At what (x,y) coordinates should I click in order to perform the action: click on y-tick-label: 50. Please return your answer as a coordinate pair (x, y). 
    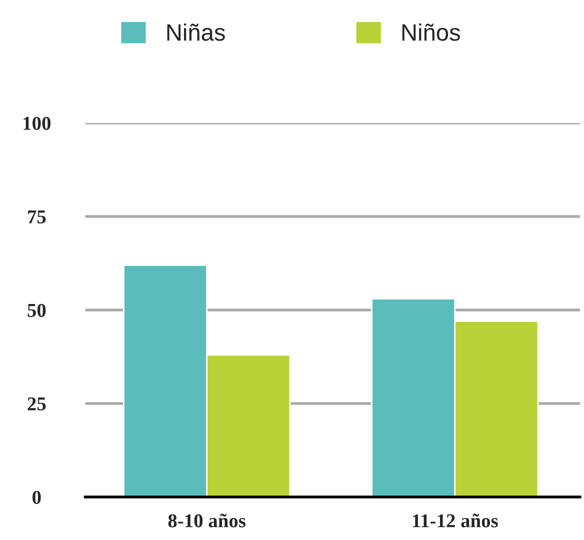
    Looking at the image, I should click on (37, 310).